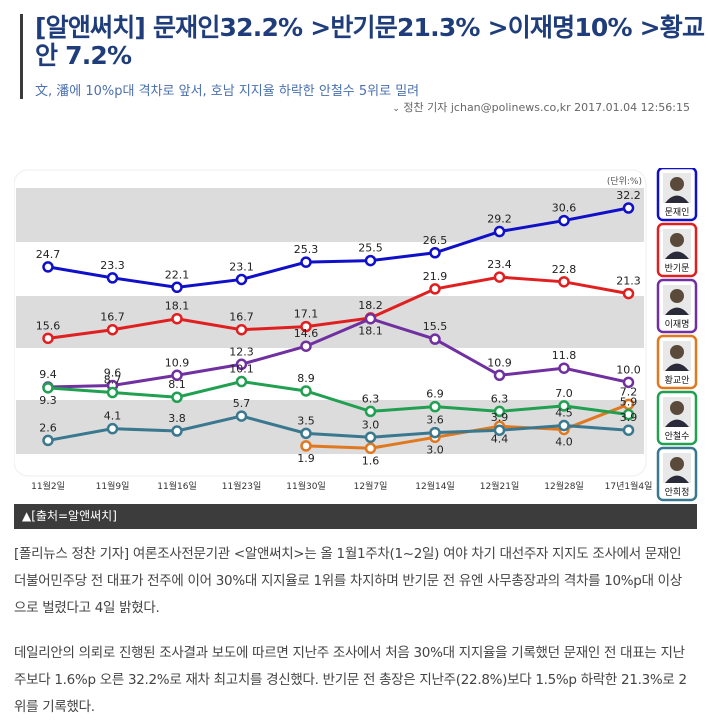 This screenshot has width=708, height=721. I want to click on data-label: 9.3, so click(48, 400).